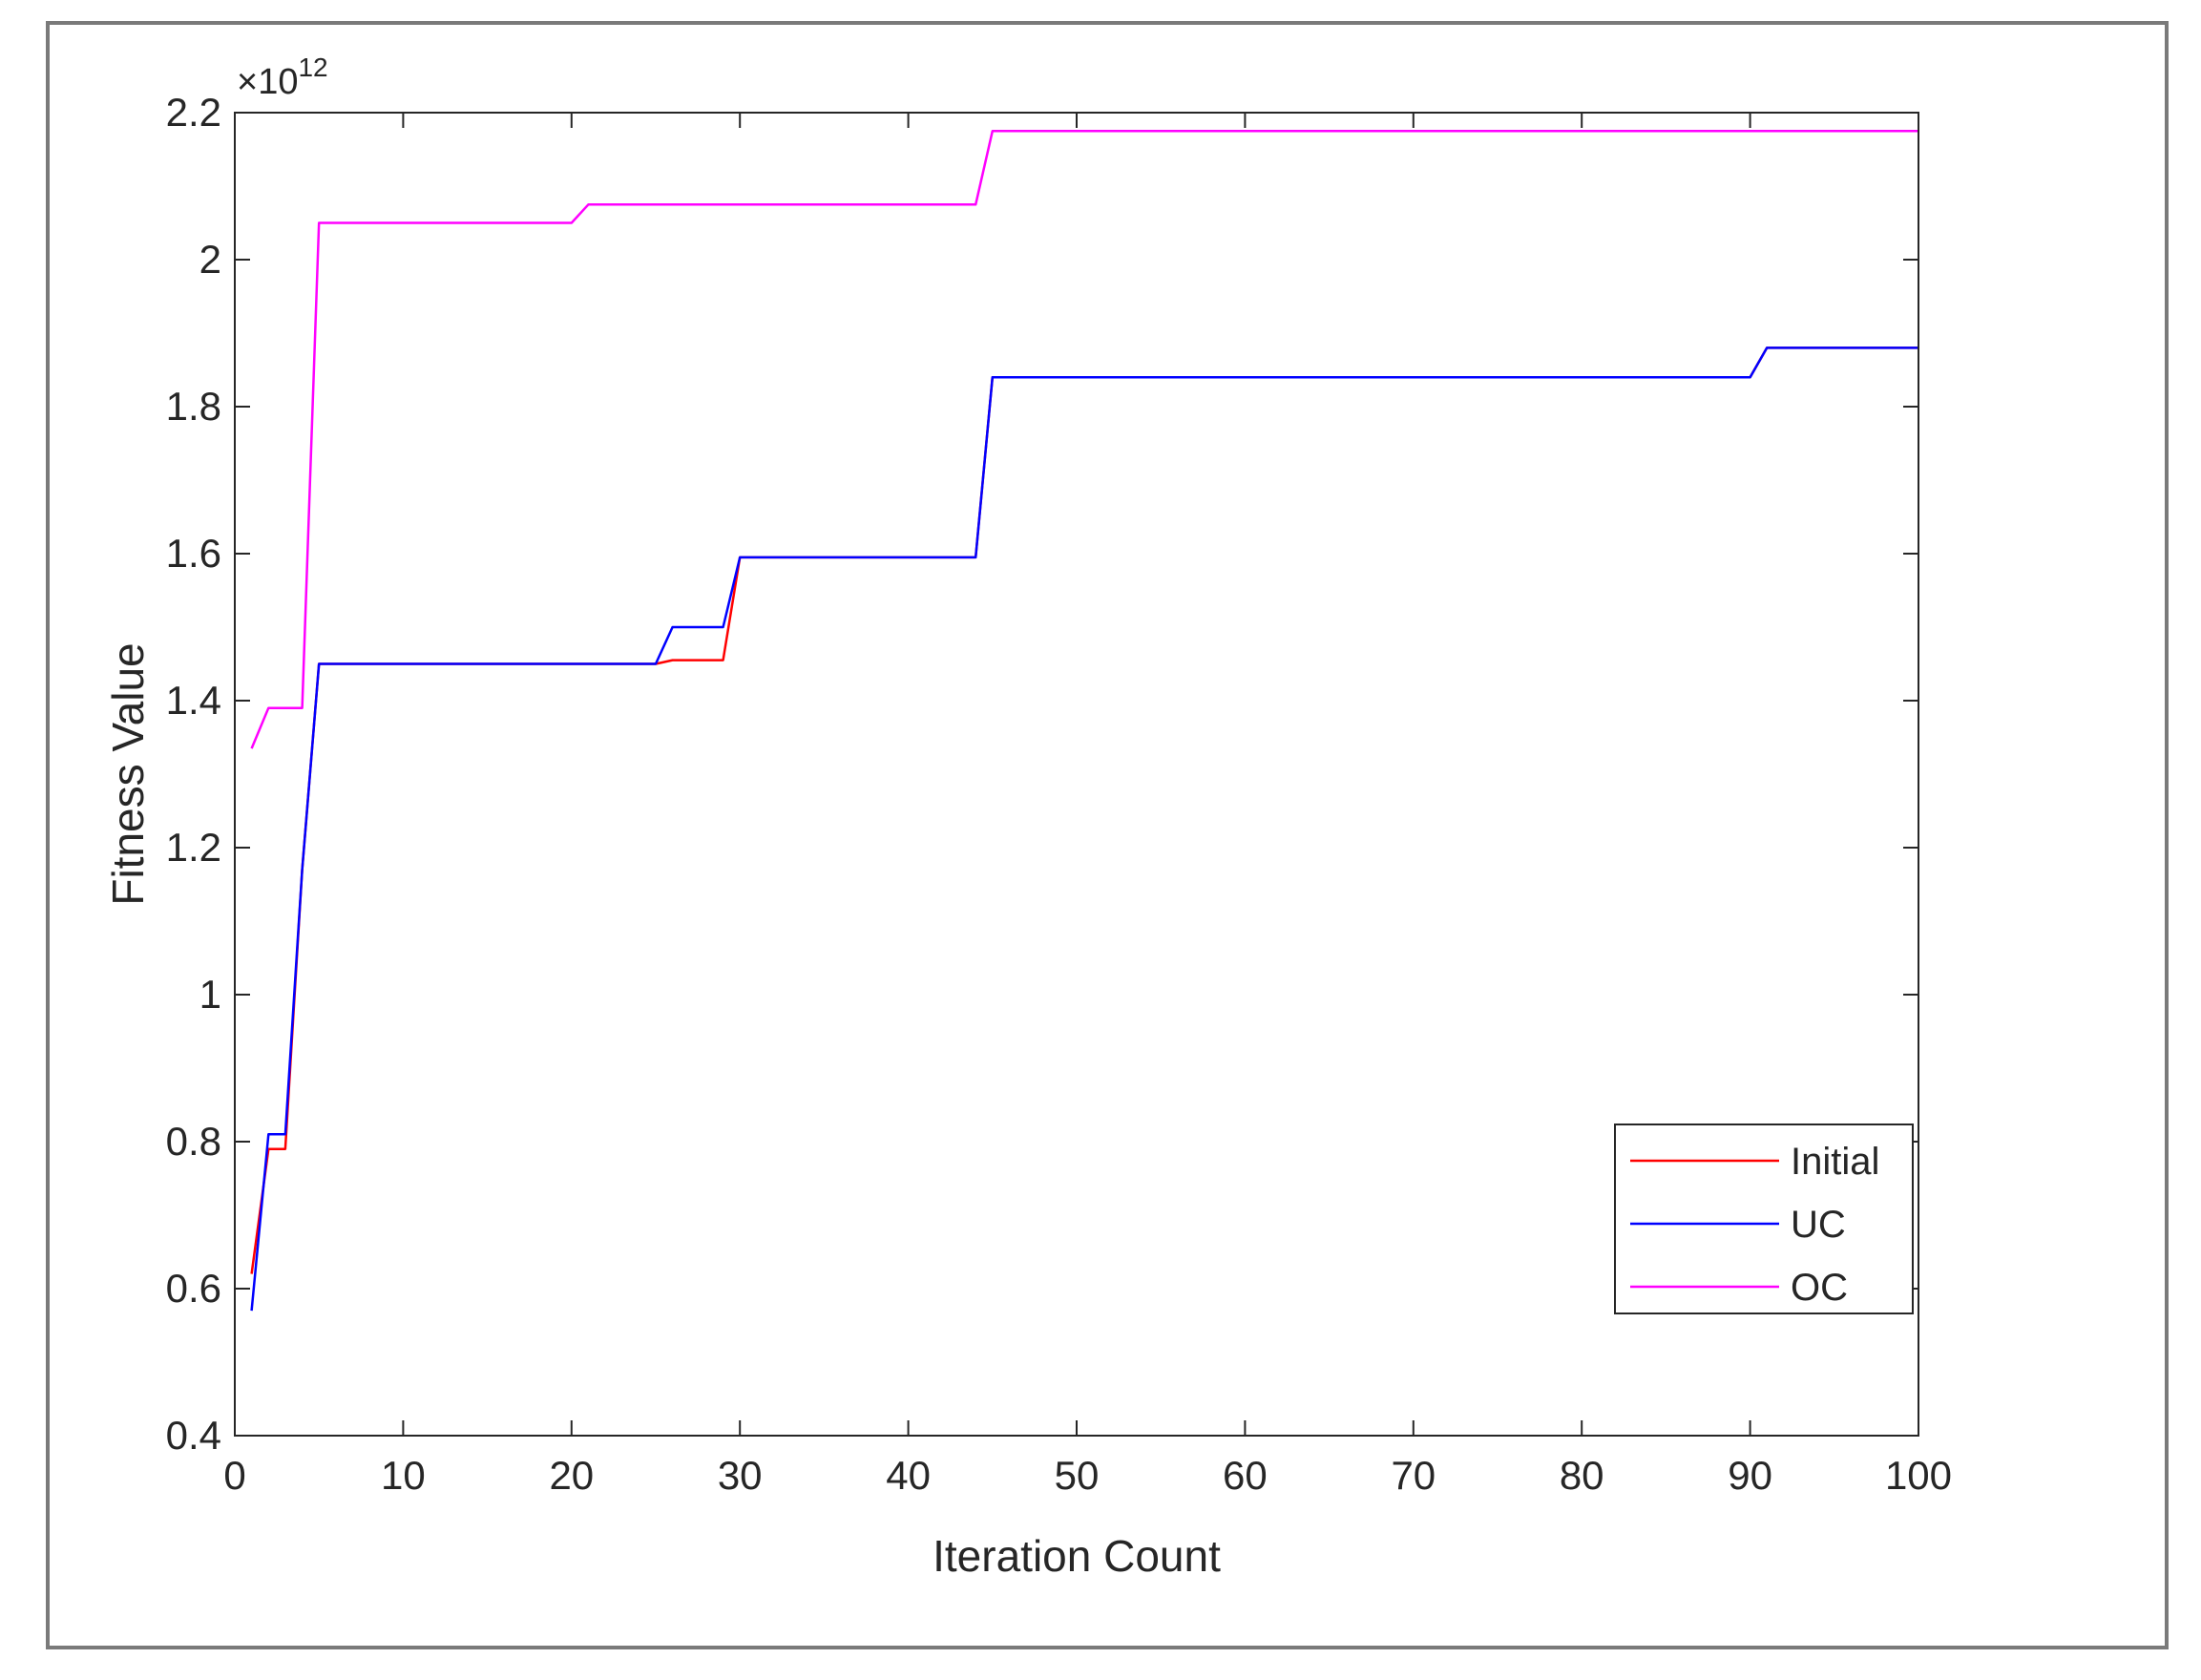 The height and width of the screenshot is (1680, 2201). Describe the element at coordinates (193, 553) in the screenshot. I see `y-tick-label: 1.6` at that location.